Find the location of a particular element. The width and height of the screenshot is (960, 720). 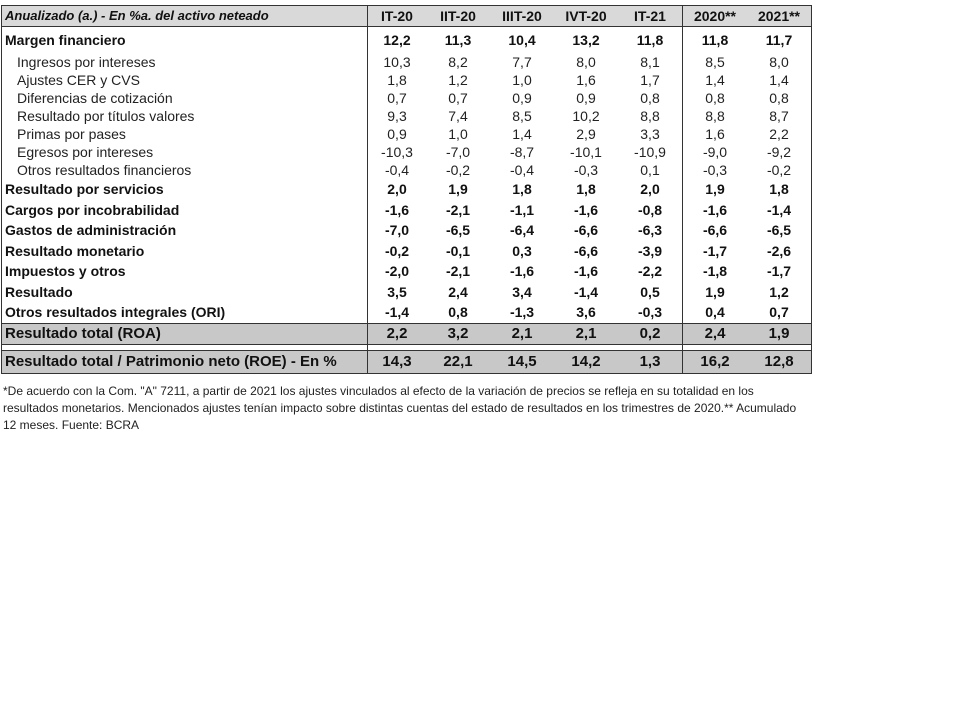

table-row: Resultado 3,5 2,4 3,4 -1,4 0,5 1,9 1,2 is located at coordinates (406, 291).